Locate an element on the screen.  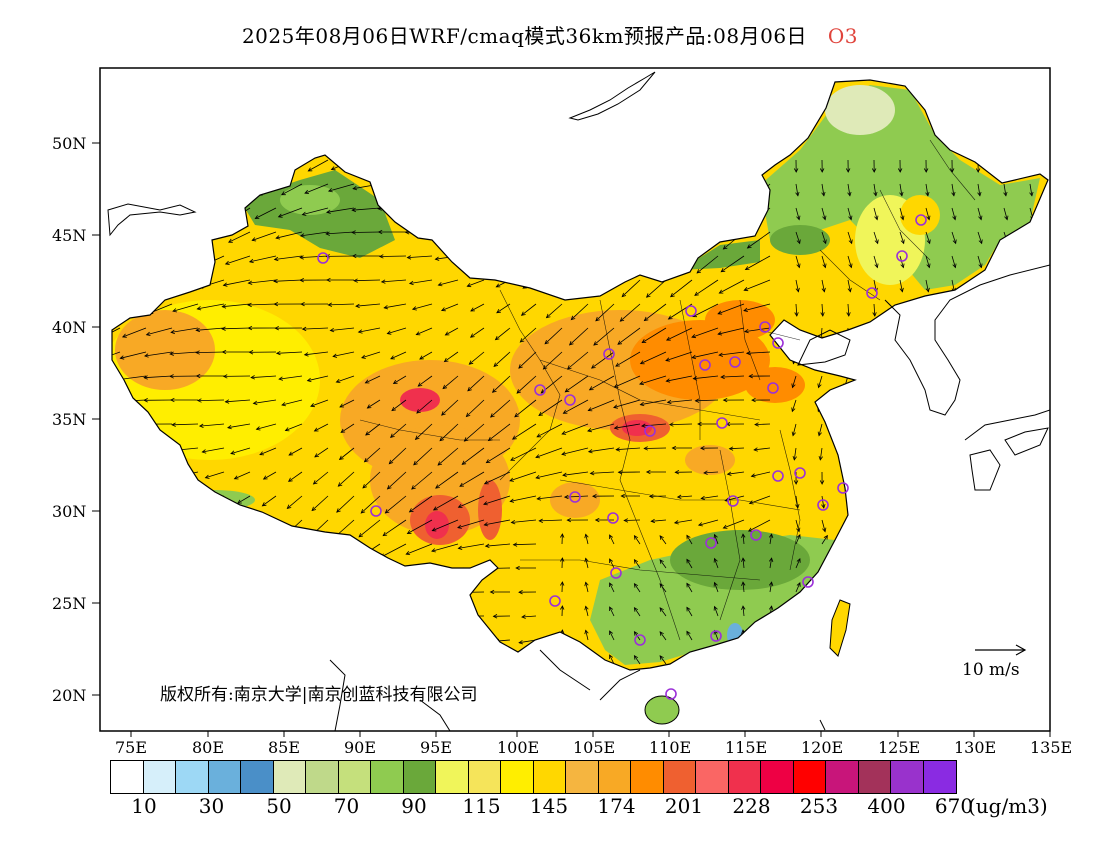
y-tick-label: 30N is located at coordinates (69, 511).